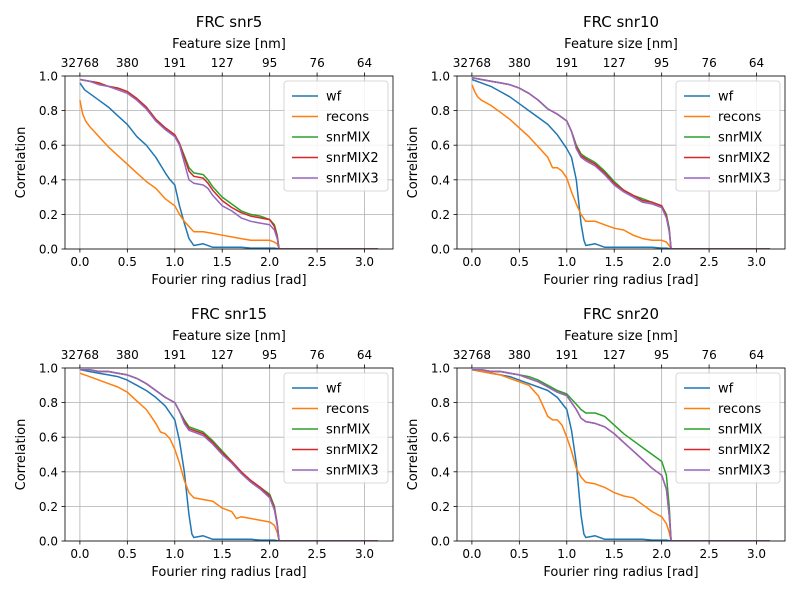 This screenshot has width=800, height=600. I want to click on y-tick-label: 0.4, so click(440, 180).